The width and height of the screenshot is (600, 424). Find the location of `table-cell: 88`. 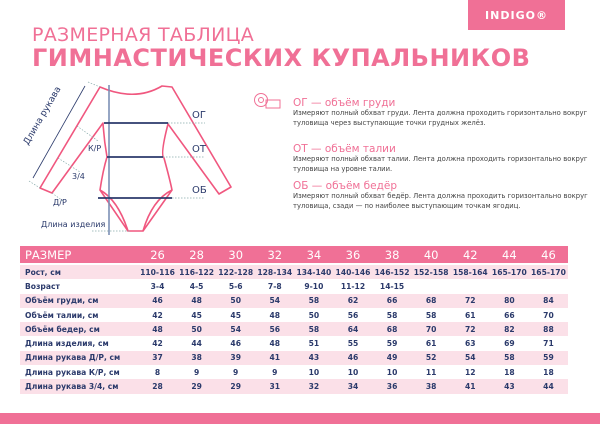

table-cell: 88 is located at coordinates (548, 329).